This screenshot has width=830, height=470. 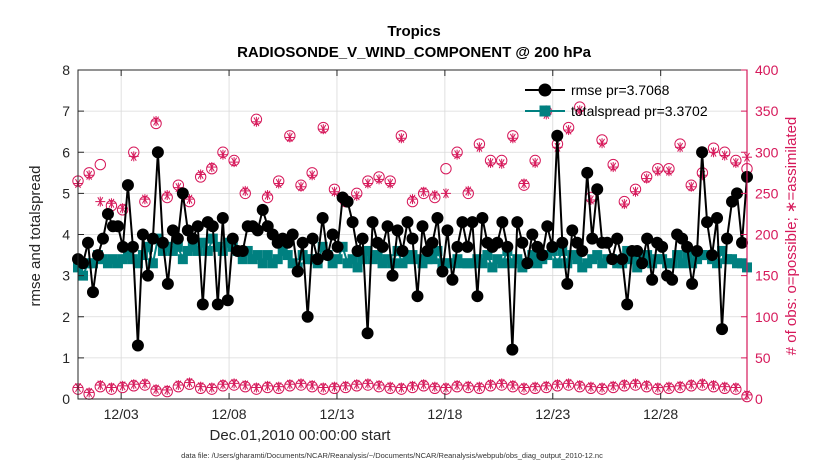 What do you see at coordinates (545, 111) in the screenshot?
I see `legend-marker-spread` at bounding box center [545, 111].